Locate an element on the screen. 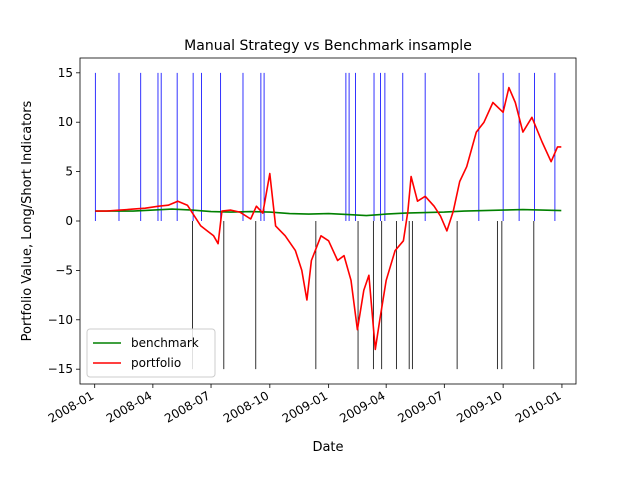 This screenshot has width=640, height=480. y-axis: −15 −10 −5 0 5 10 15 is located at coordinates (64, 221).